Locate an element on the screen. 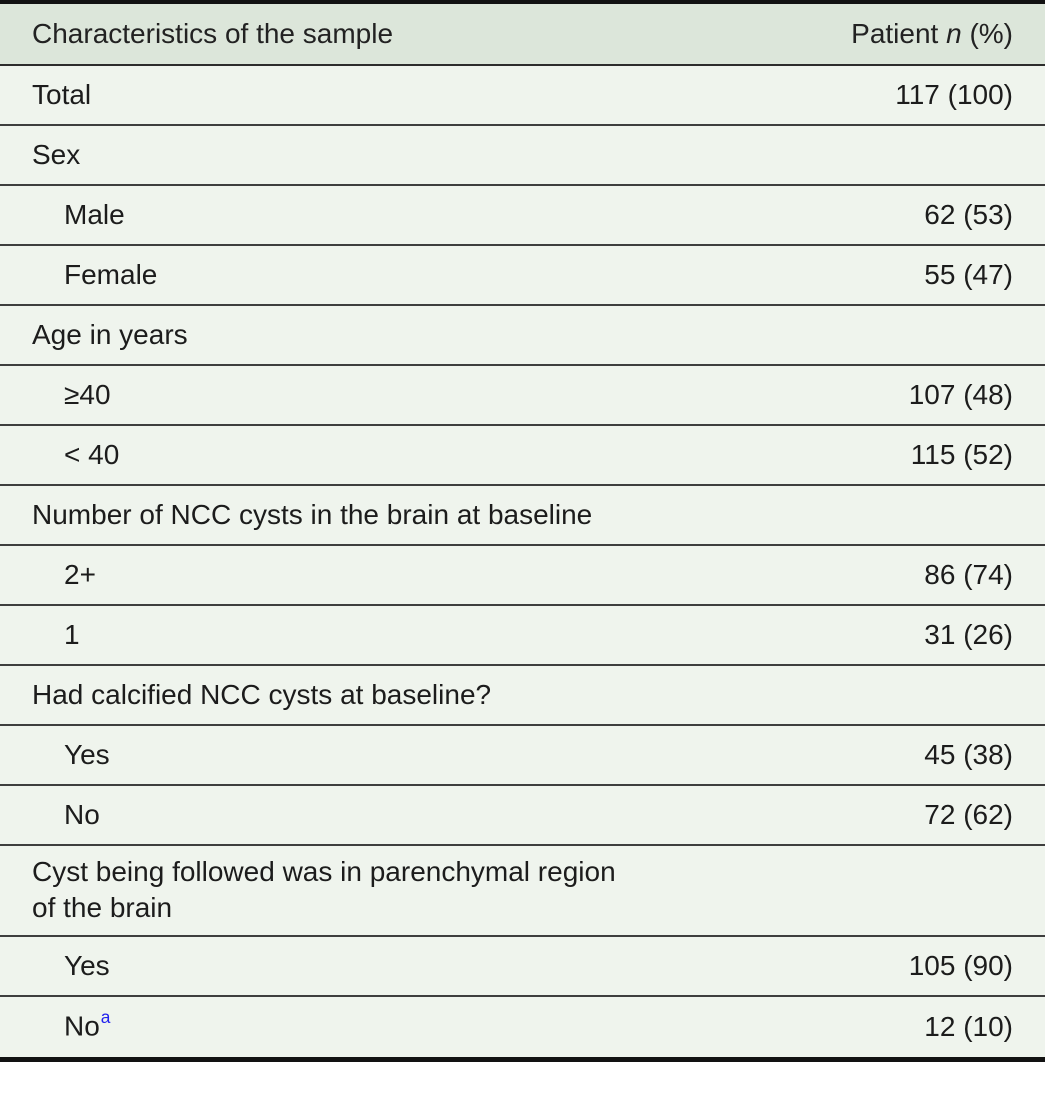 The width and height of the screenshot is (1045, 1111). row-value: 105 (90) is located at coordinates (960, 965).